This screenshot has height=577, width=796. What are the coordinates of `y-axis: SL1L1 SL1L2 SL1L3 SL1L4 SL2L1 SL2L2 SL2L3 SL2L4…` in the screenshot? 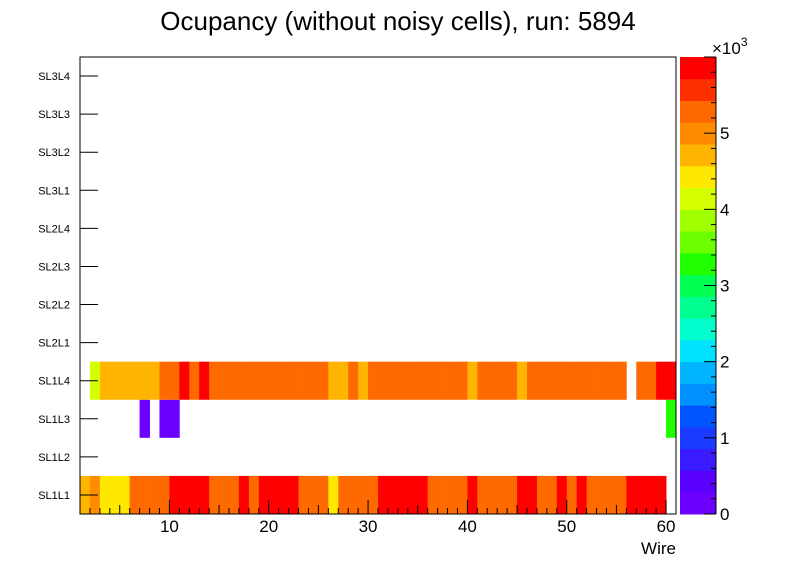 It's located at (68, 286).